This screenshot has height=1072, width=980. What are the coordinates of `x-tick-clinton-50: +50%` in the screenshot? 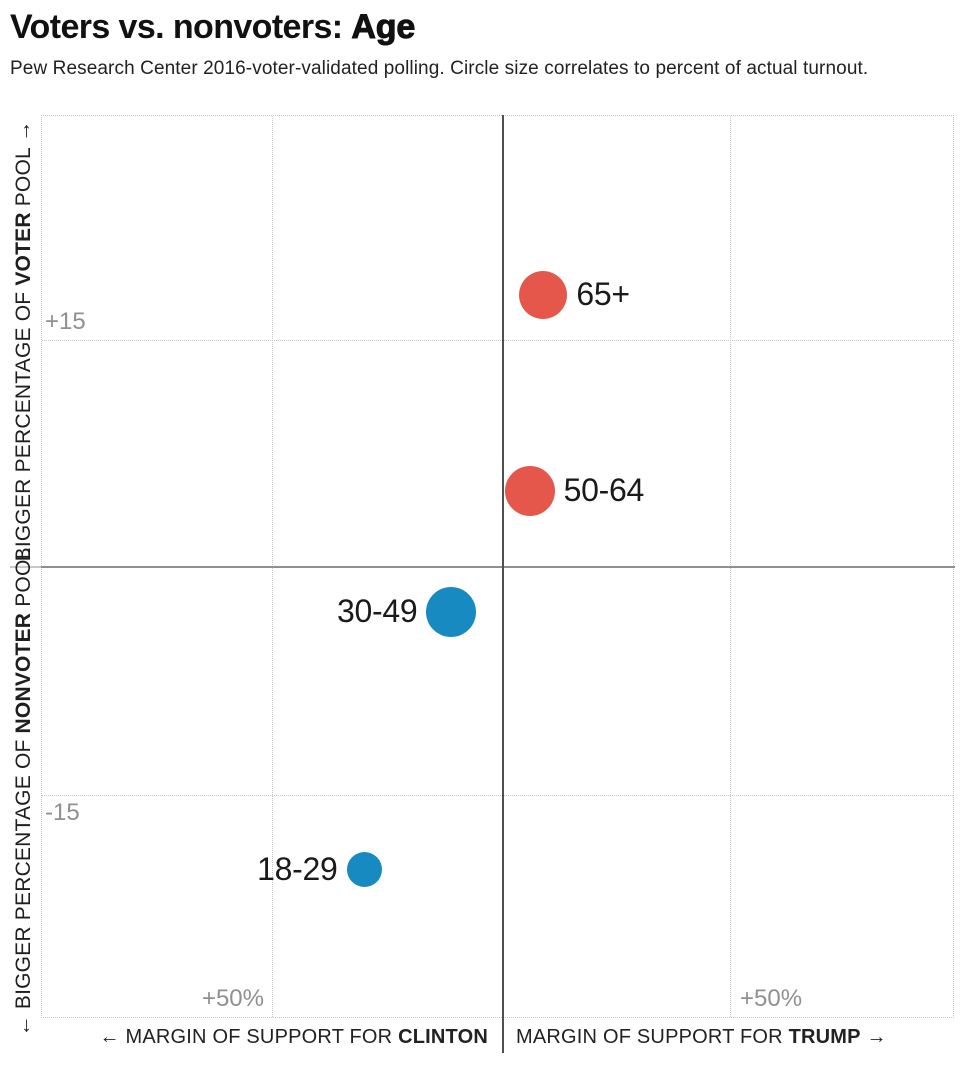 It's located at (232, 998).